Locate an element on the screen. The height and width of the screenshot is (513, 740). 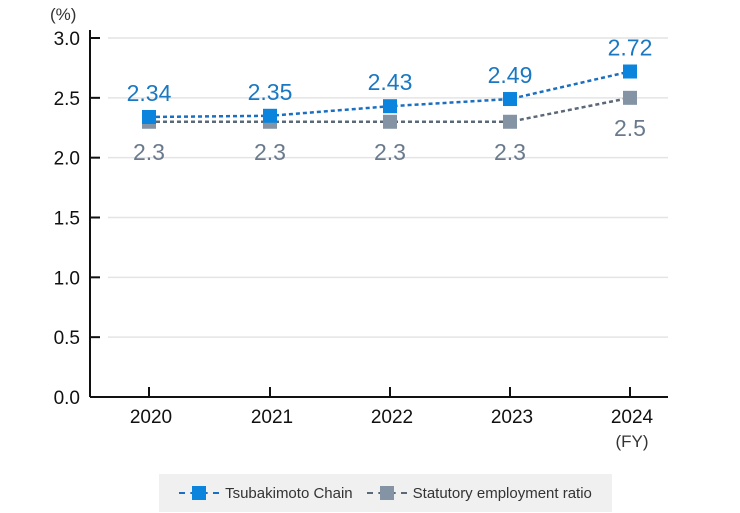
legend-item-statutory: Statutory employment ratio is located at coordinates (479, 493).